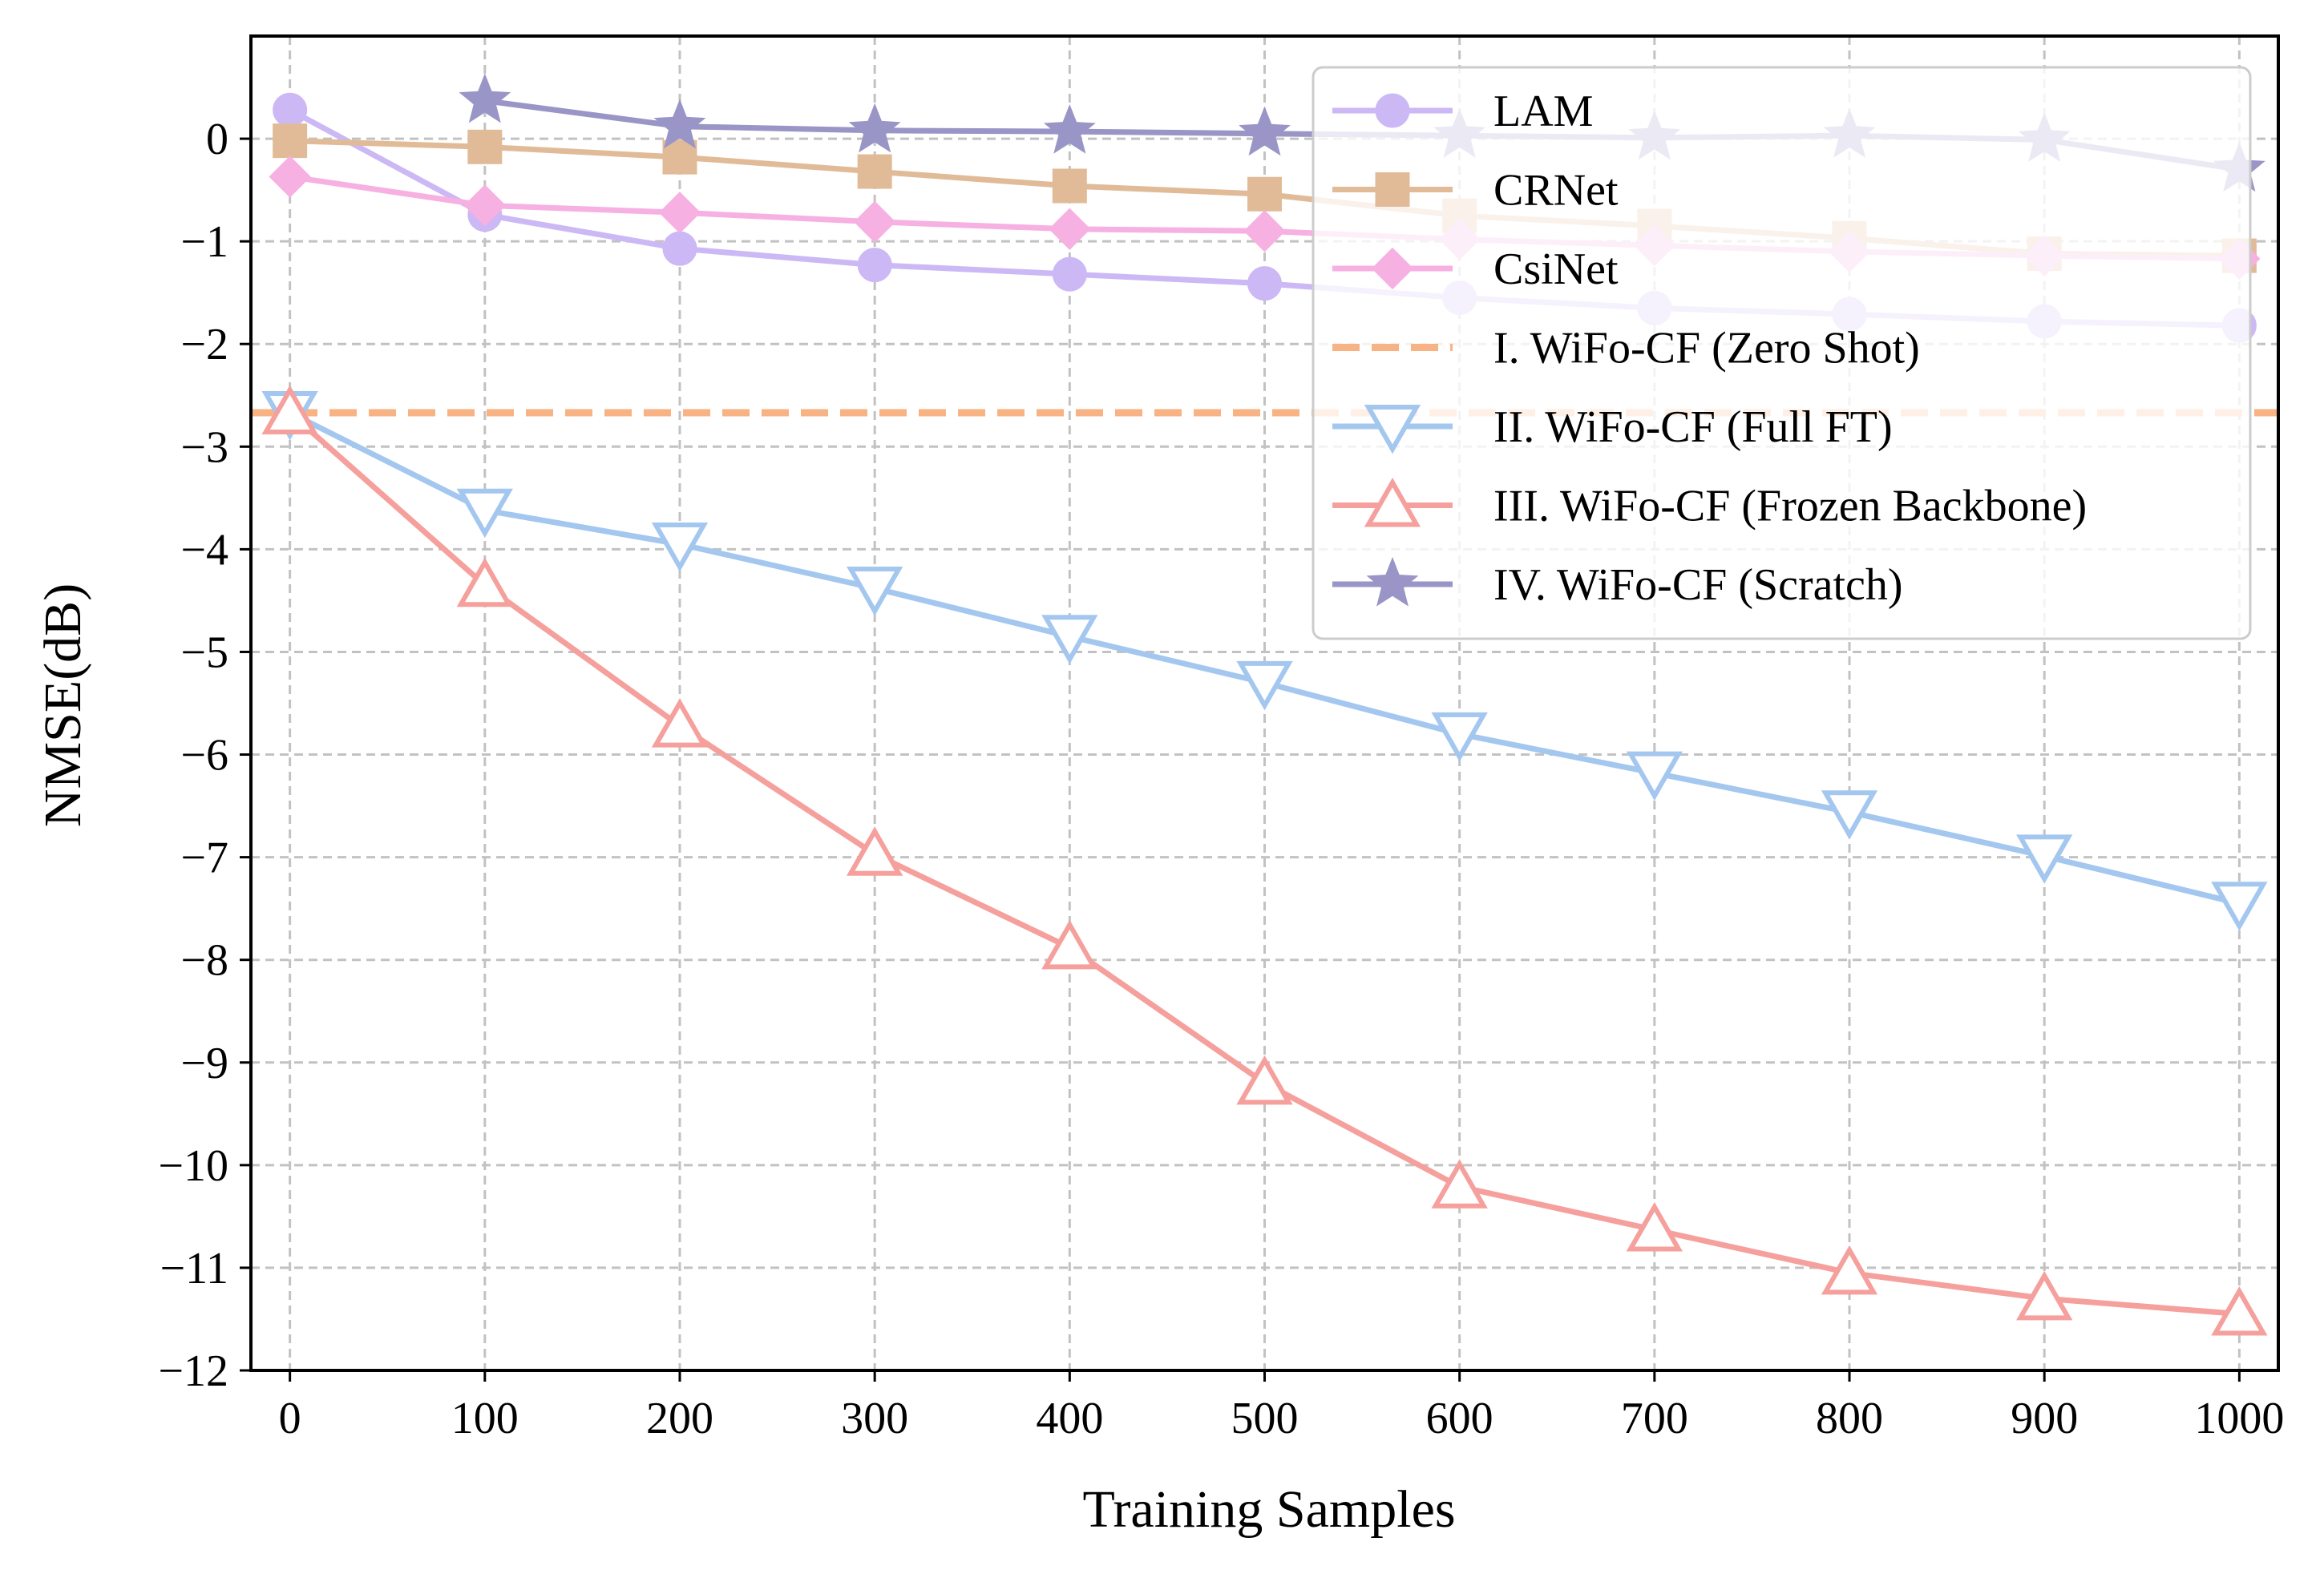 The height and width of the screenshot is (1582, 2324). Describe the element at coordinates (204, 344) in the screenshot. I see `y-tick-label: −2` at that location.